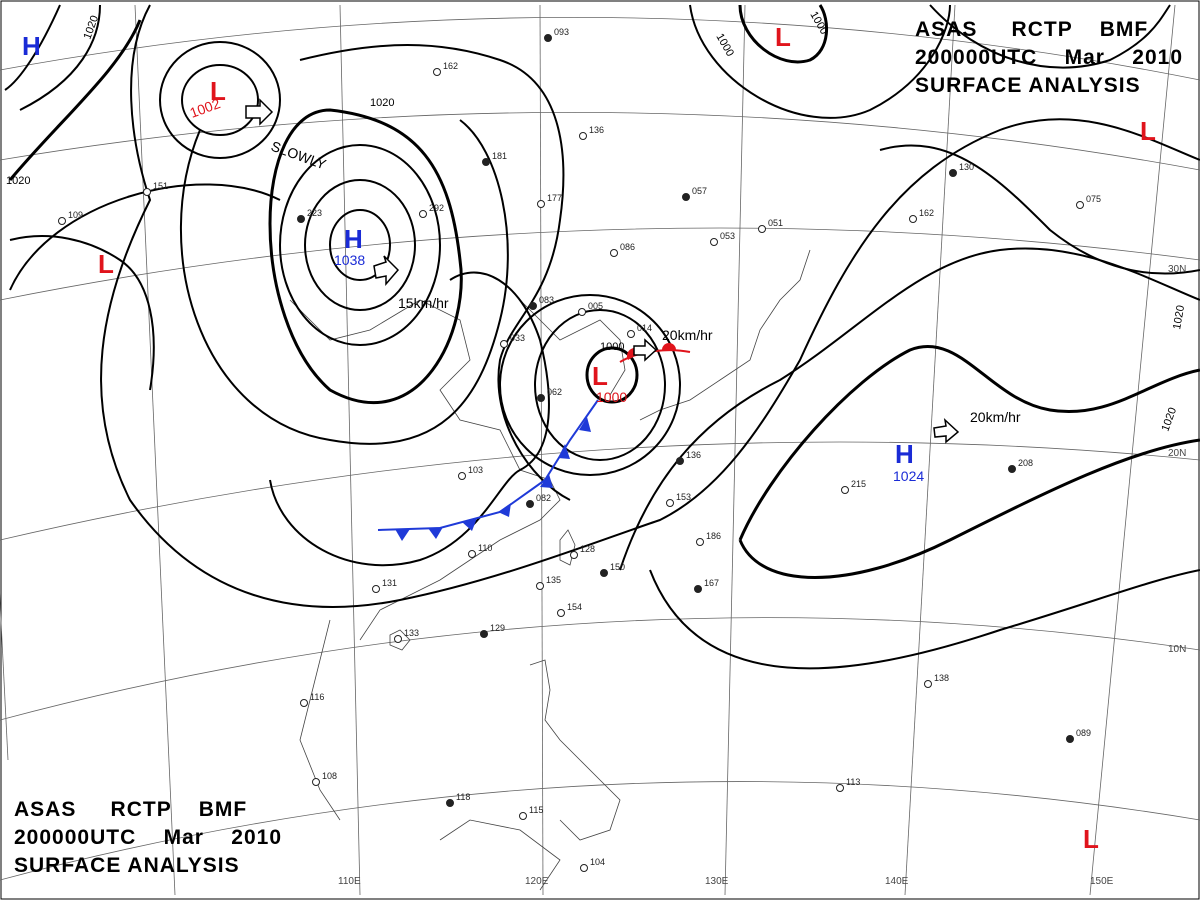 Image resolution: width=1200 pixels, height=900 pixels. I want to click on warm-front-bump, so click(669, 346).